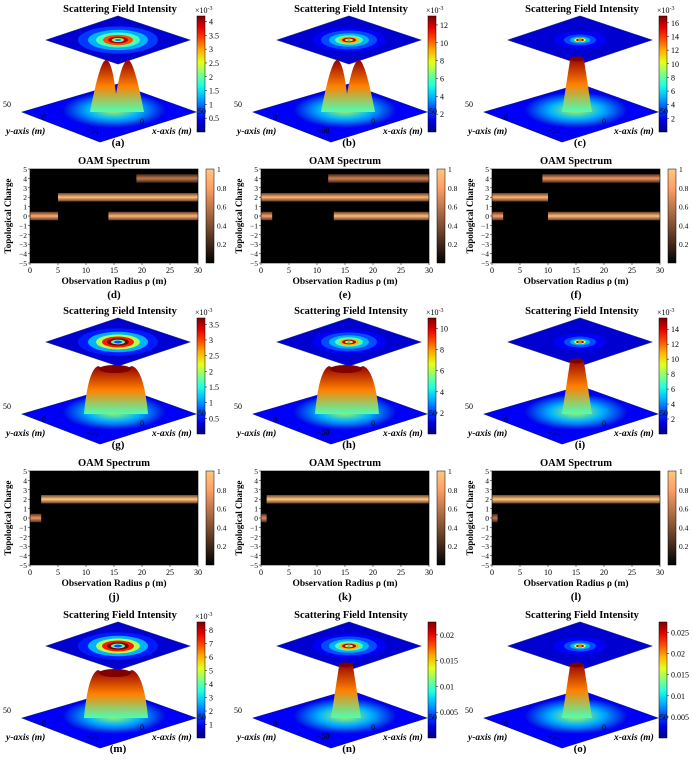 The image size is (693, 772). I want to click on x-tick-label: 25, so click(401, 270).